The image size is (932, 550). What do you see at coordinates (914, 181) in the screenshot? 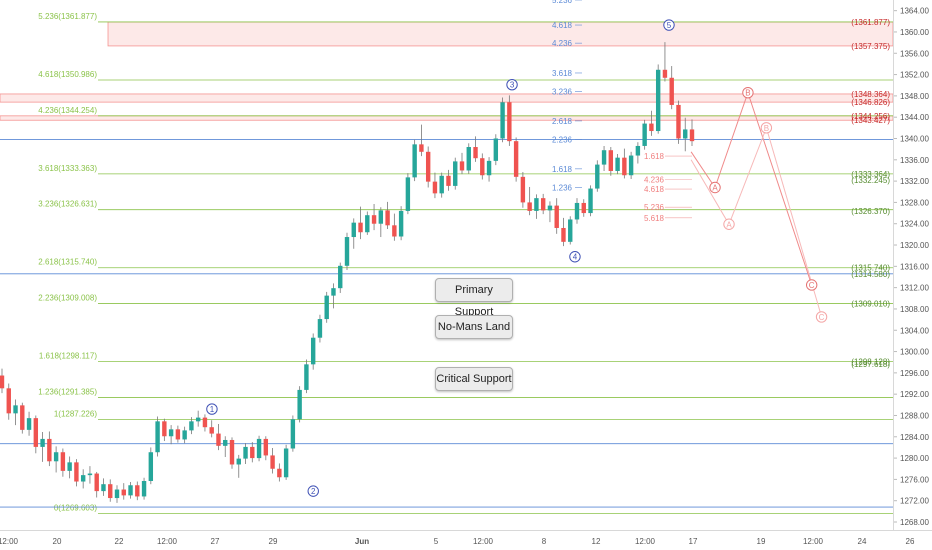
I see `y-tick-label: 1332.00` at bounding box center [914, 181].